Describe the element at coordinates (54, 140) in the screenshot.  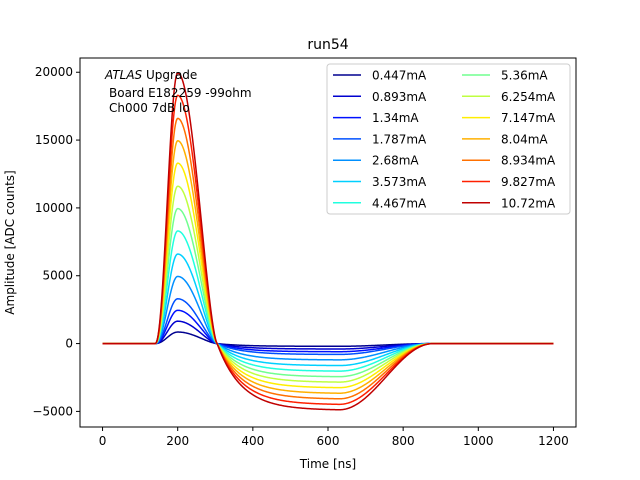
I see `y-tick-label: 15000` at that location.